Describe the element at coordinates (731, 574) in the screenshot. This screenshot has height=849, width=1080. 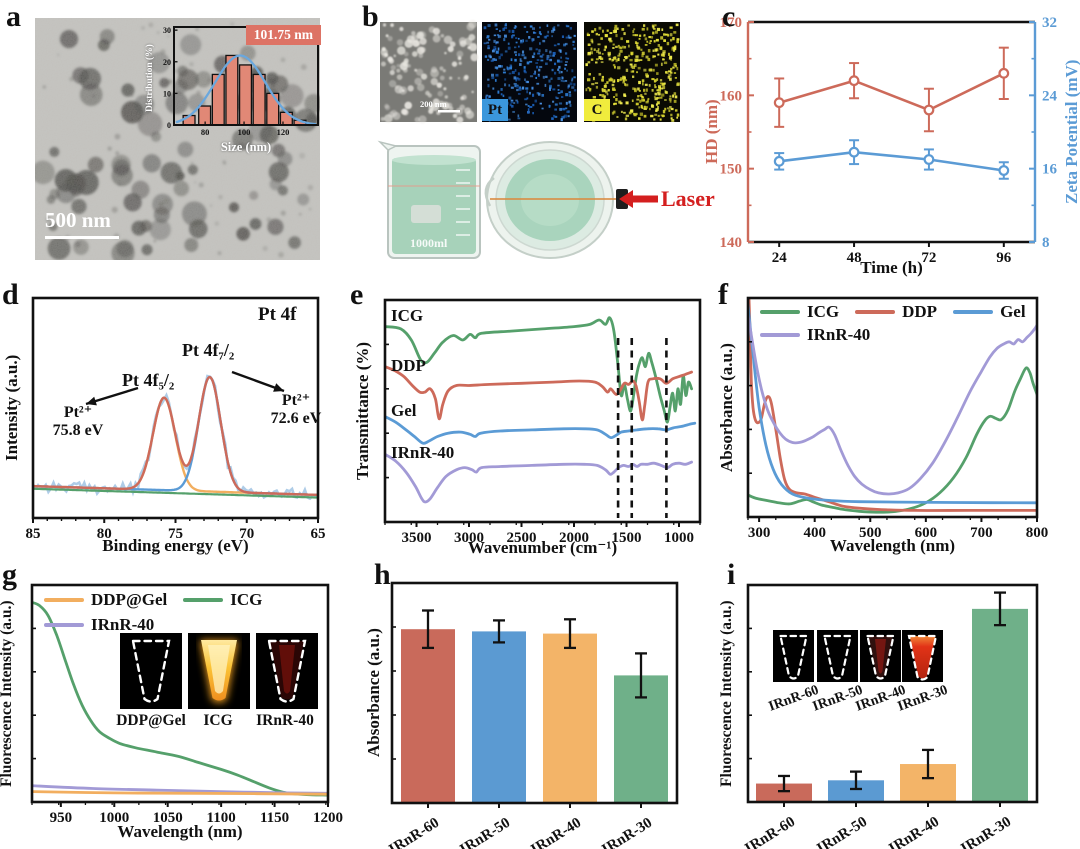
I see `panel-i-letter: i` at that location.